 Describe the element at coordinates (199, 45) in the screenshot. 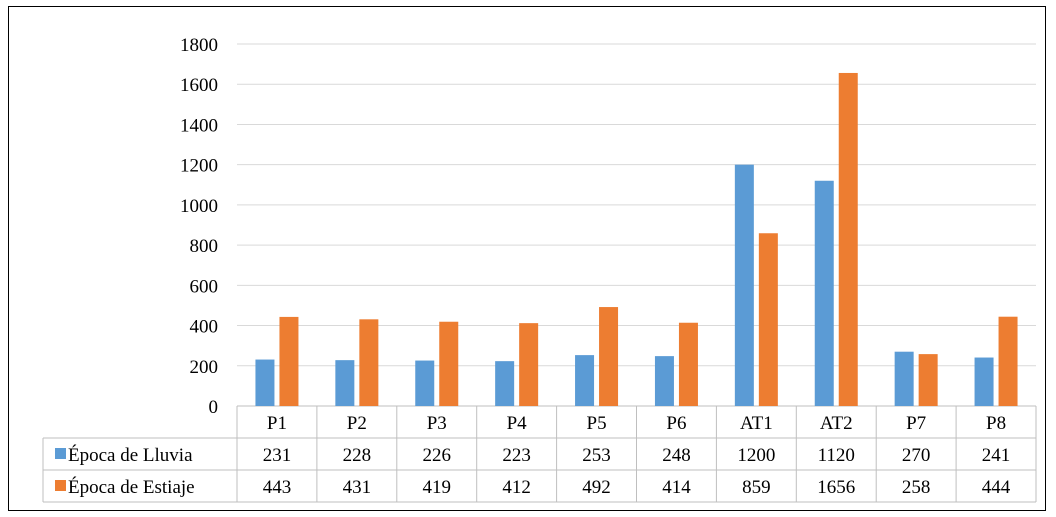

I see `y-tick-label: 1800` at that location.